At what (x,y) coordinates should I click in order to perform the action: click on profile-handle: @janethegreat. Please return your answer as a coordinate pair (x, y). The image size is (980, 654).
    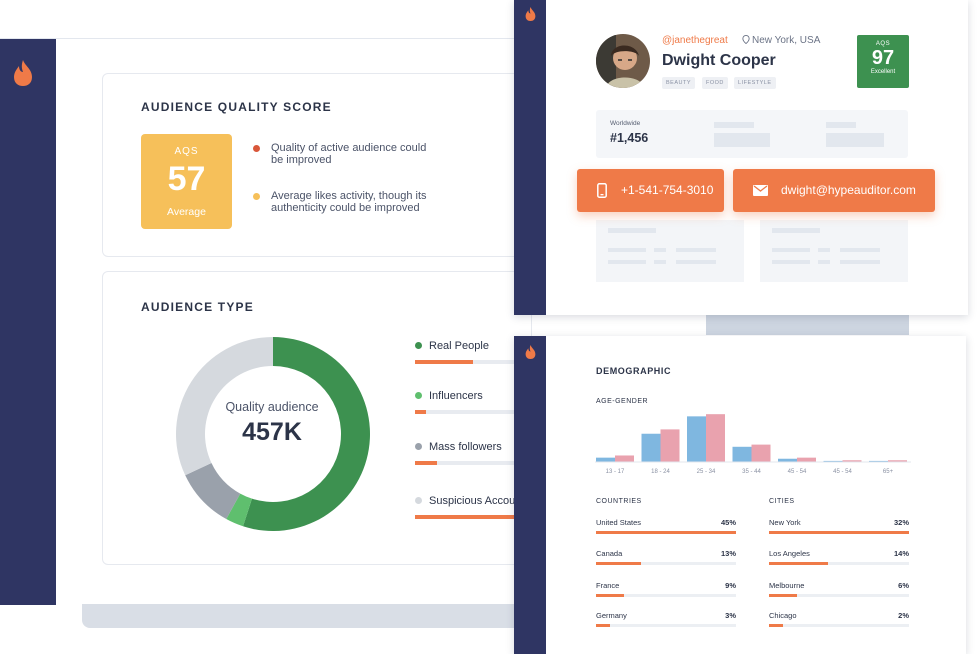
    Looking at the image, I should click on (695, 40).